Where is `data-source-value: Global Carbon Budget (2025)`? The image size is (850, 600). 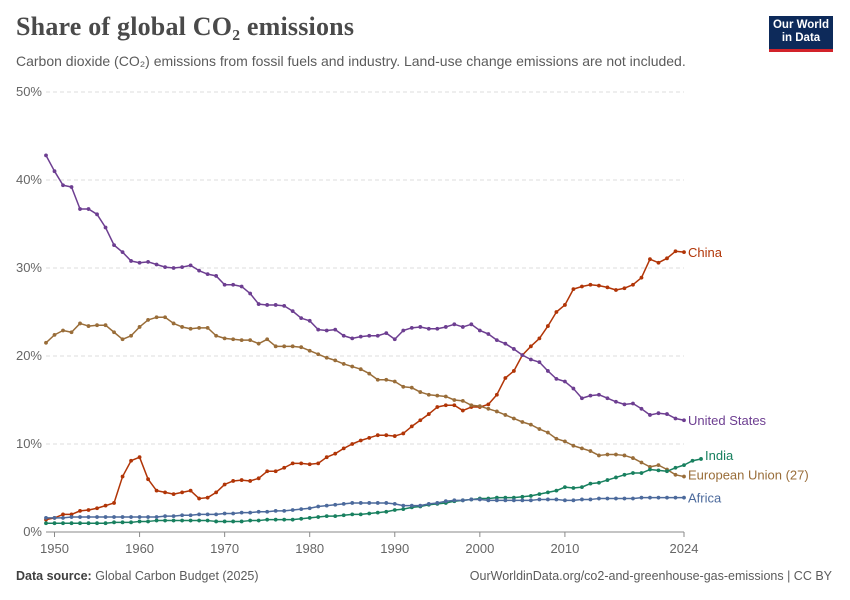
data-source-value: Global Carbon Budget (2025) is located at coordinates (177, 576).